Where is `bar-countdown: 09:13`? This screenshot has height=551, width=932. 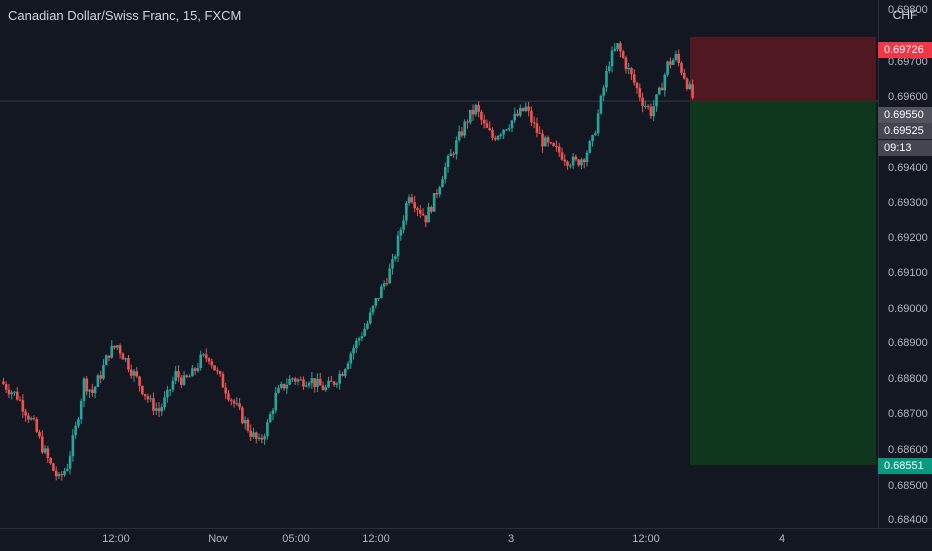 bar-countdown: 09:13 is located at coordinates (905, 148).